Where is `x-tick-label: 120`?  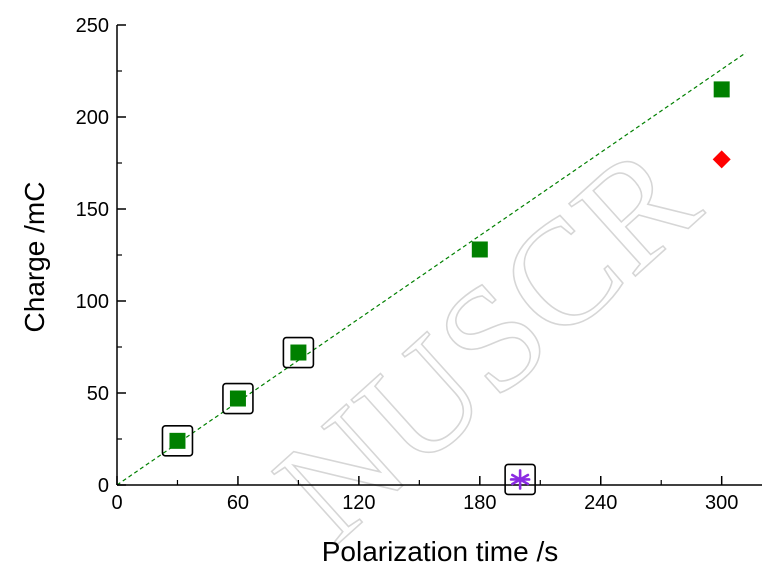 x-tick-label: 120 is located at coordinates (358, 503).